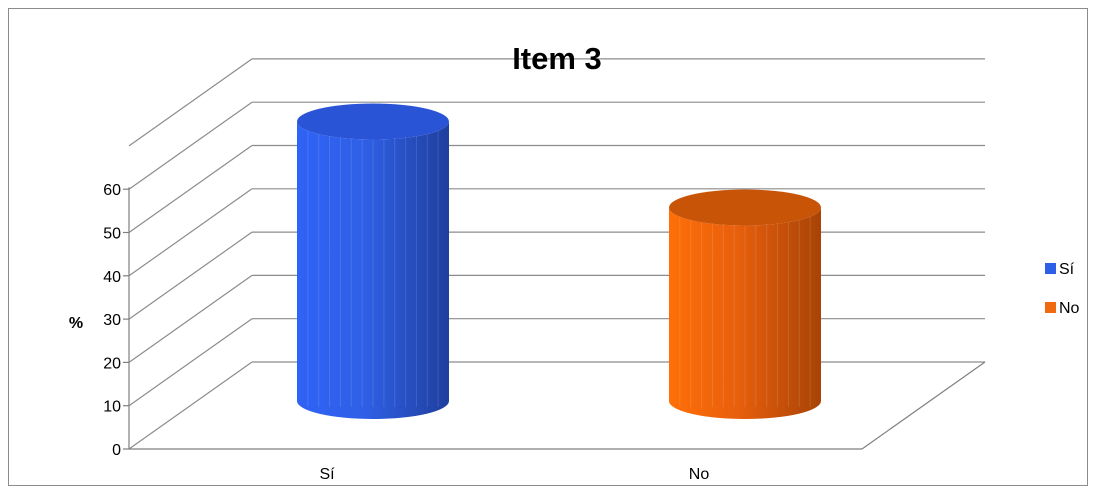 The image size is (1097, 491). I want to click on y-tick-label-0: 0, so click(116, 450).